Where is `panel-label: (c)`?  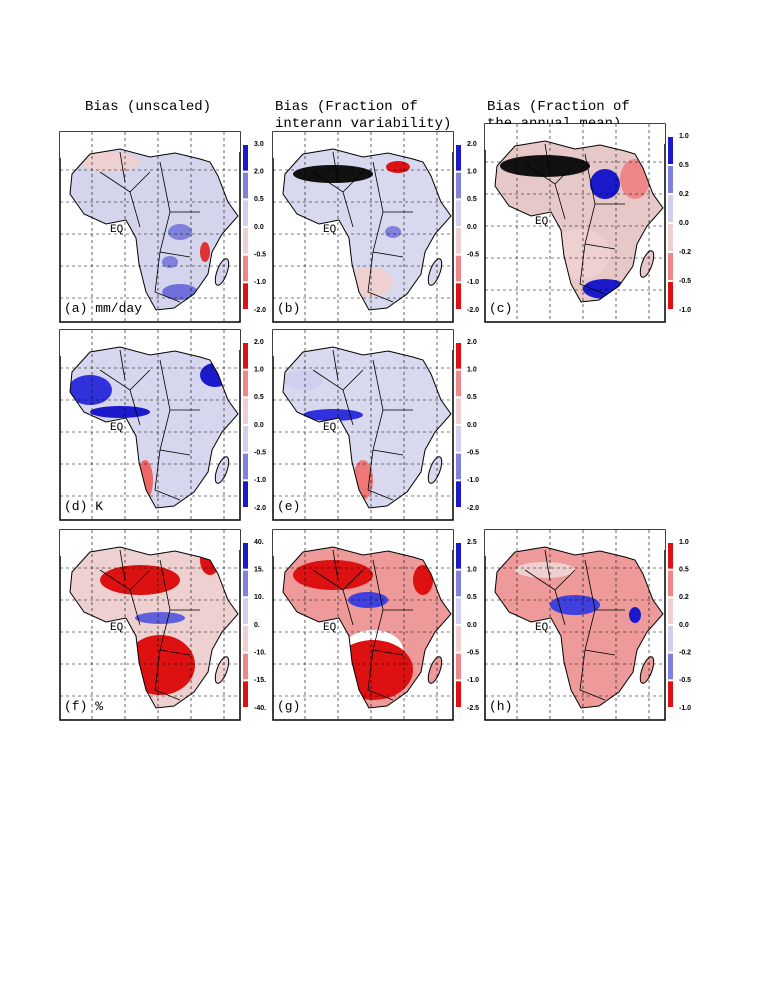 panel-label: (c) is located at coordinates (500, 308).